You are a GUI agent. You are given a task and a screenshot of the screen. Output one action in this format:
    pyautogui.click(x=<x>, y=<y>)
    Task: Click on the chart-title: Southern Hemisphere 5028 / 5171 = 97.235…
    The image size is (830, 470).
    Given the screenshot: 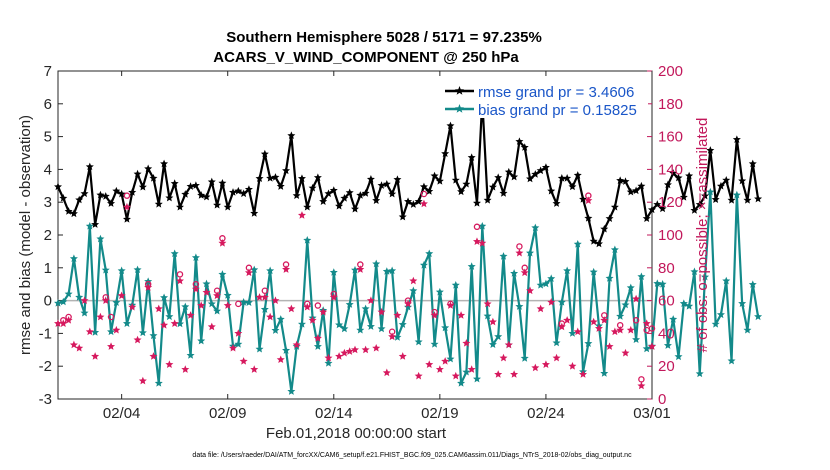 What is the action you would take?
    pyautogui.click(x=384, y=37)
    